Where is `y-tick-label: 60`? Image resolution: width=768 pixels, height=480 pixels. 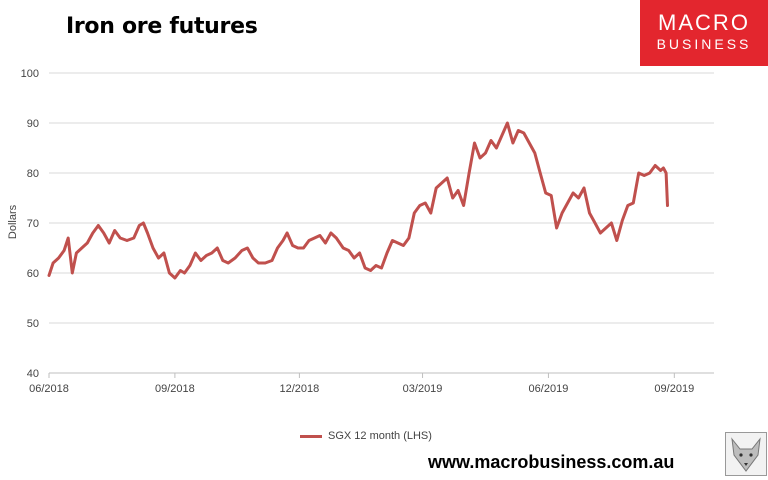
y-tick-label: 60 is located at coordinates (33, 274).